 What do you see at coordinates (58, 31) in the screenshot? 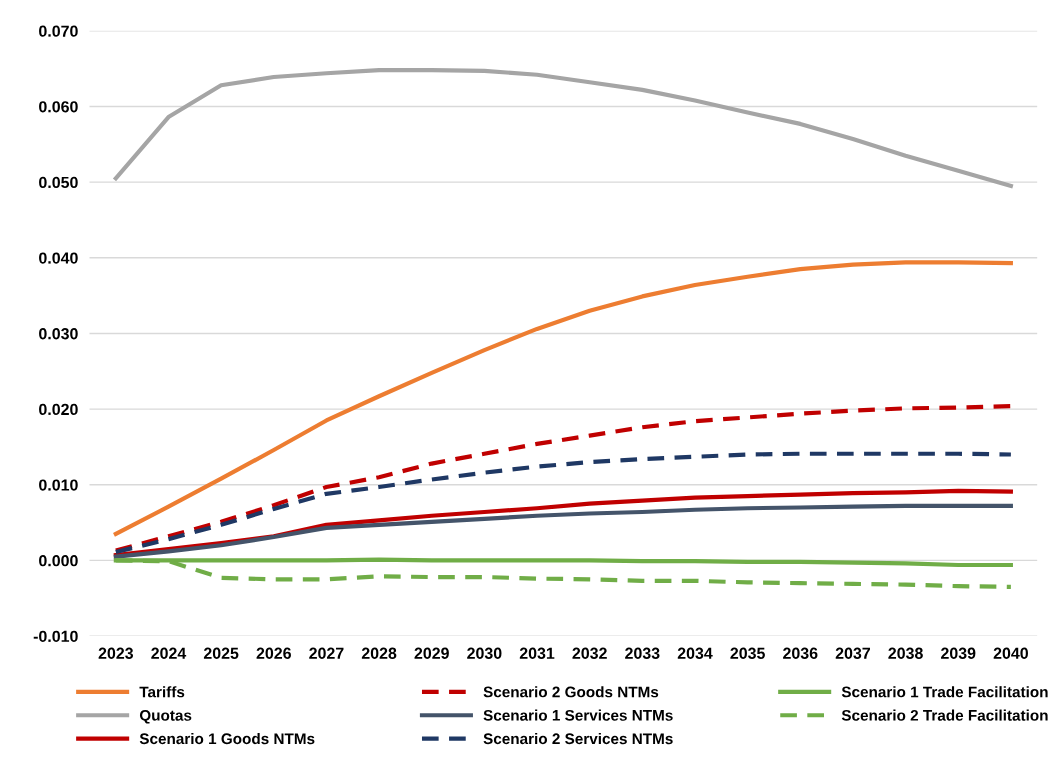
I see `y-tick-label: 0.070` at bounding box center [58, 31].